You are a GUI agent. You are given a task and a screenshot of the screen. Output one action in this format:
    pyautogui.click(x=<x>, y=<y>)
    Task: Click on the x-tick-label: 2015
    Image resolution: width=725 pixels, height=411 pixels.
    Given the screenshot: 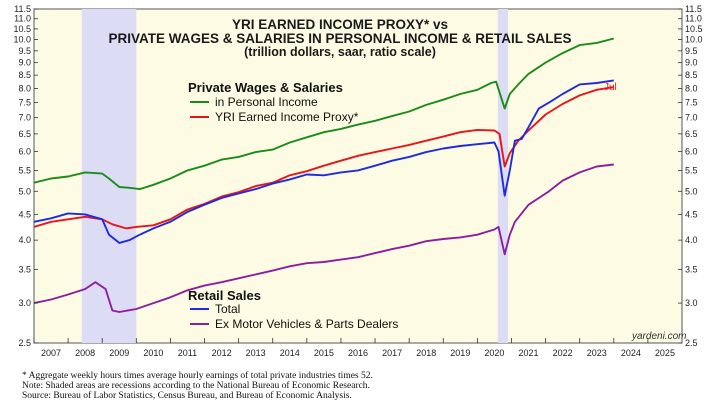 What is the action you would take?
    pyautogui.click(x=324, y=353)
    